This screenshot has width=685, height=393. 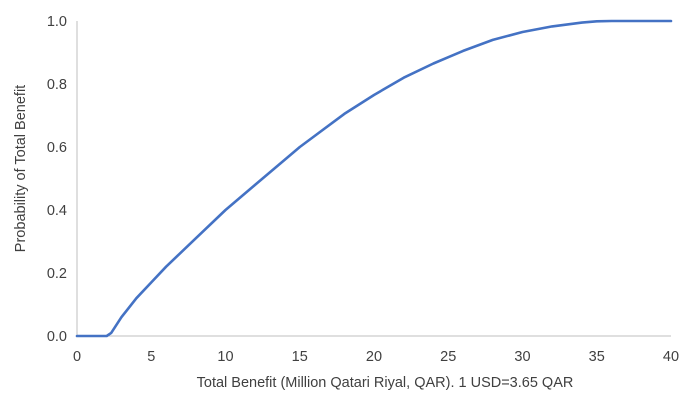 What do you see at coordinates (57, 148) in the screenshot?
I see `y-tick-label: 0.6` at bounding box center [57, 148].